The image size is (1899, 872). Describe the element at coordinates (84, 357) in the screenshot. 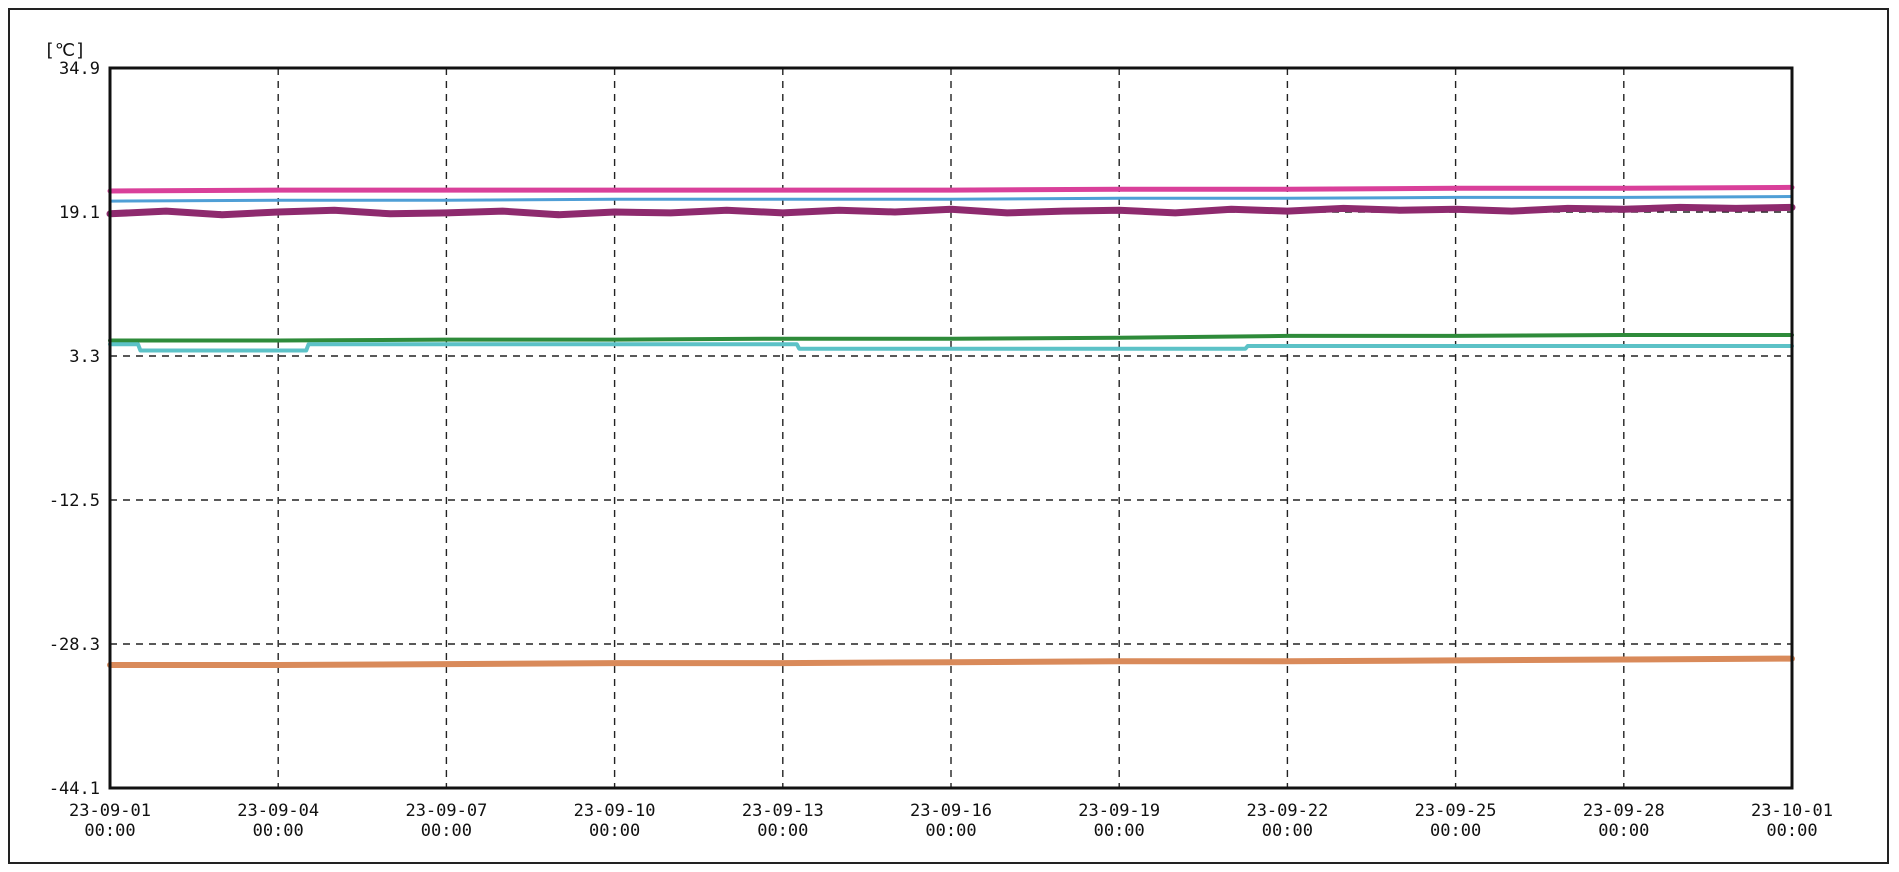

I see `y-tick-label: 3.3` at that location.